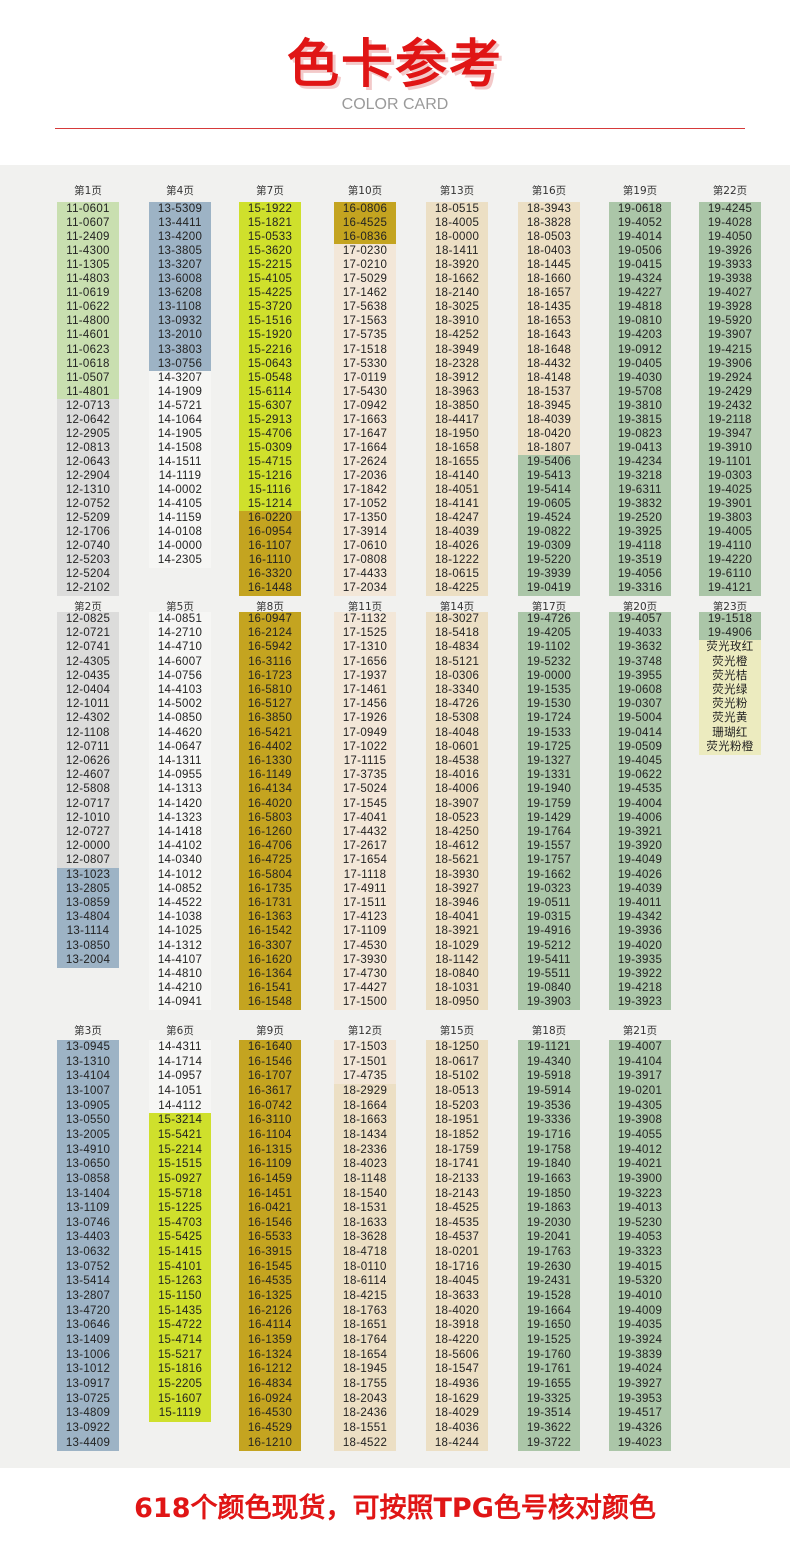  Describe the element at coordinates (180, 336) in the screenshot. I see `color-code: 13-2010` at that location.